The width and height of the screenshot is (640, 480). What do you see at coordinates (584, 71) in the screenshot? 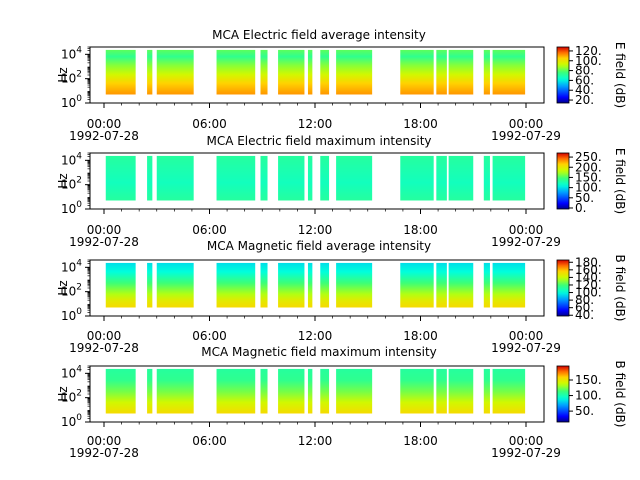
I see `colorbar-tick-label: 80.` at bounding box center [584, 71].